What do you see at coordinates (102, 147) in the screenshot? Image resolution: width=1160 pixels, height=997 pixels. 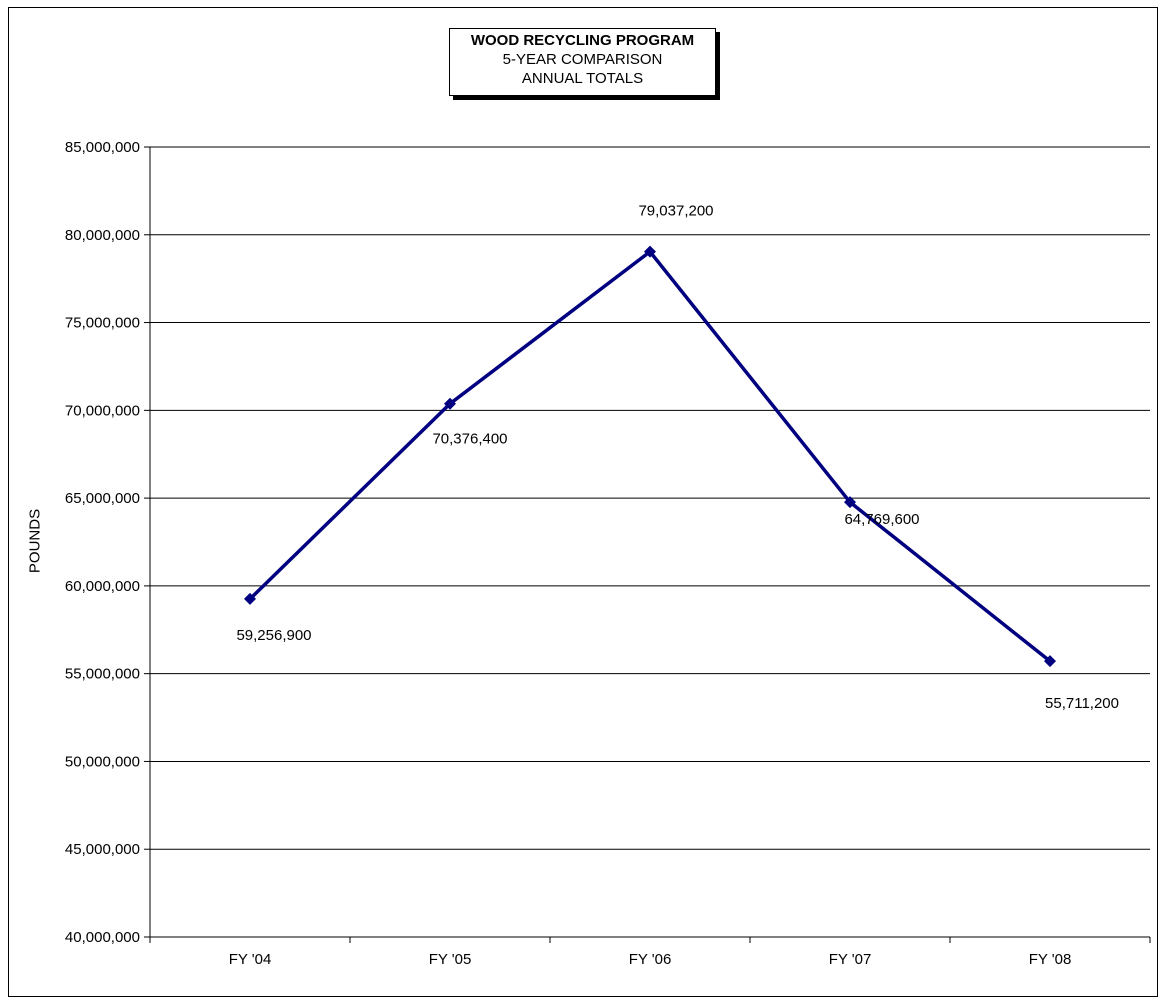 I see `y-tick-label: 85,000,000` at bounding box center [102, 147].